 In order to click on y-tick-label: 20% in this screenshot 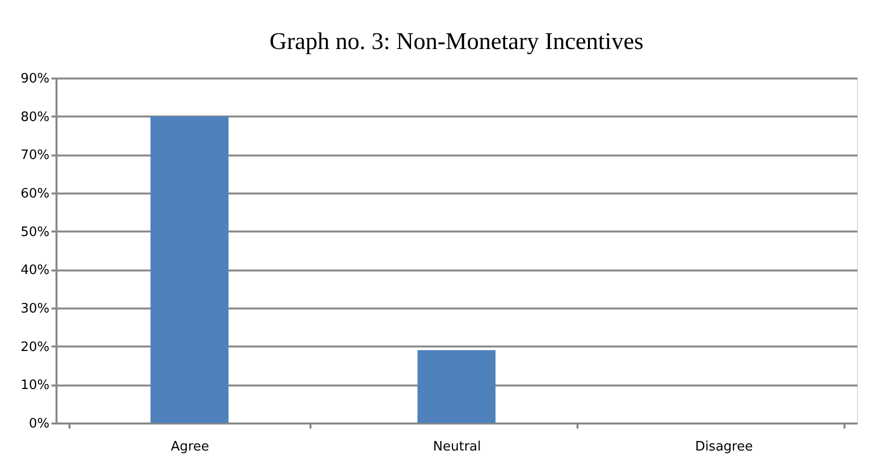, I will do `click(35, 347)`.